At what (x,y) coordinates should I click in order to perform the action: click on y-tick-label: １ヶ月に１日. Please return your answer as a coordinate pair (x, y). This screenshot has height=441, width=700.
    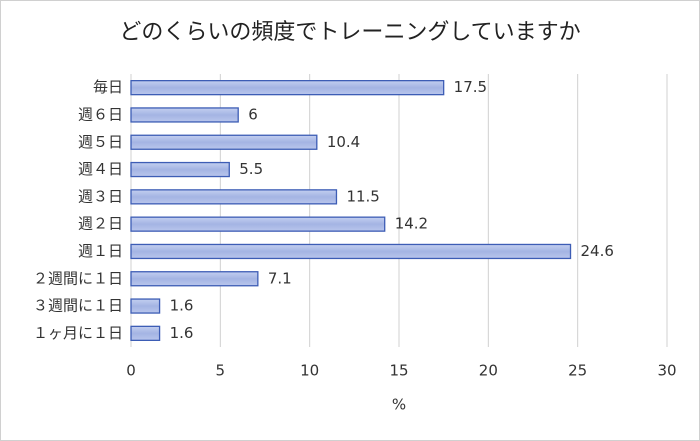
    Looking at the image, I should click on (78, 333).